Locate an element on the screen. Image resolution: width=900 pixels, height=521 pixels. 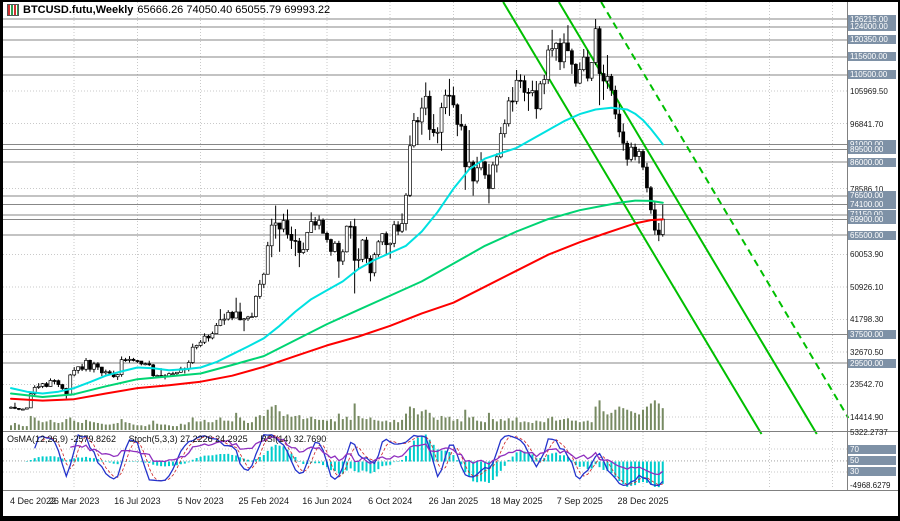
price-level-label: 86000.00 is located at coordinates (872, 162).